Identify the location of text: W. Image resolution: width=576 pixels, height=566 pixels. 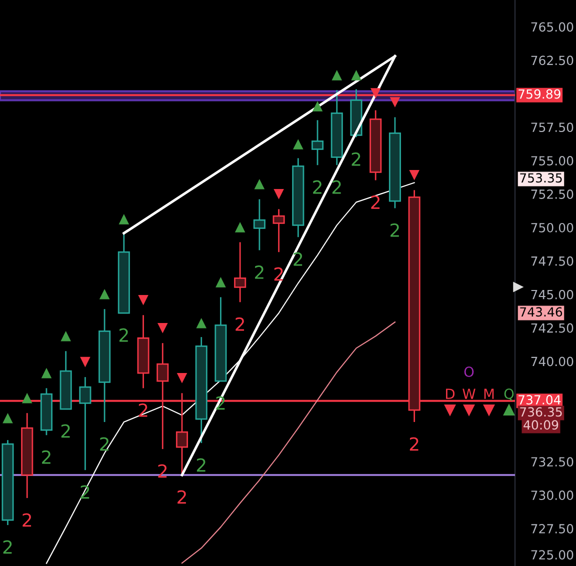
(469, 393).